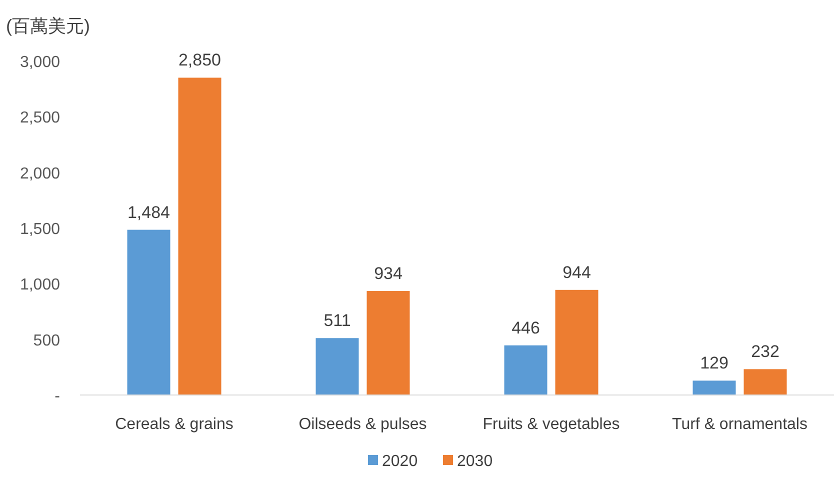  I want to click on y-tick-label: 3,000, so click(40, 62).